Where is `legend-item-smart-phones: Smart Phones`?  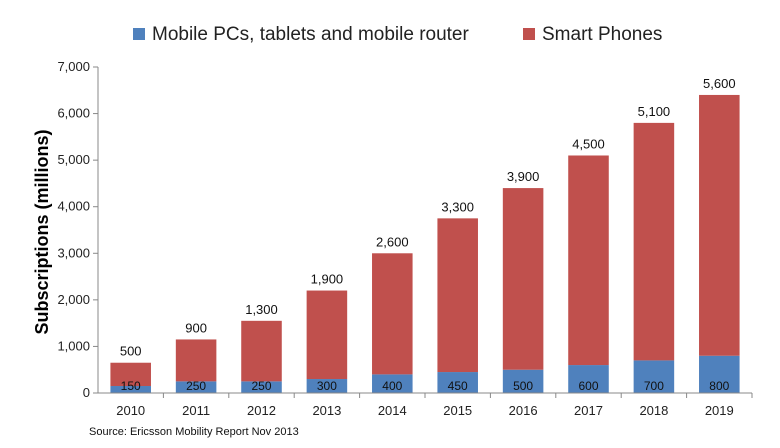 legend-item-smart-phones: Smart Phones is located at coordinates (592, 34).